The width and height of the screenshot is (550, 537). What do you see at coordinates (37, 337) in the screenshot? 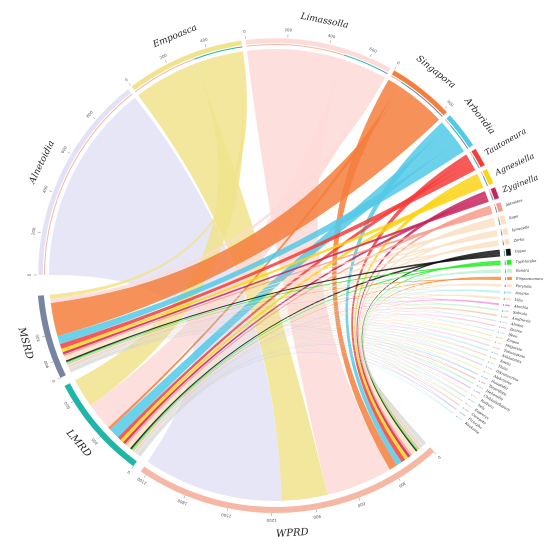
I see `tick-label-msrd-1: 300` at bounding box center [37, 337].